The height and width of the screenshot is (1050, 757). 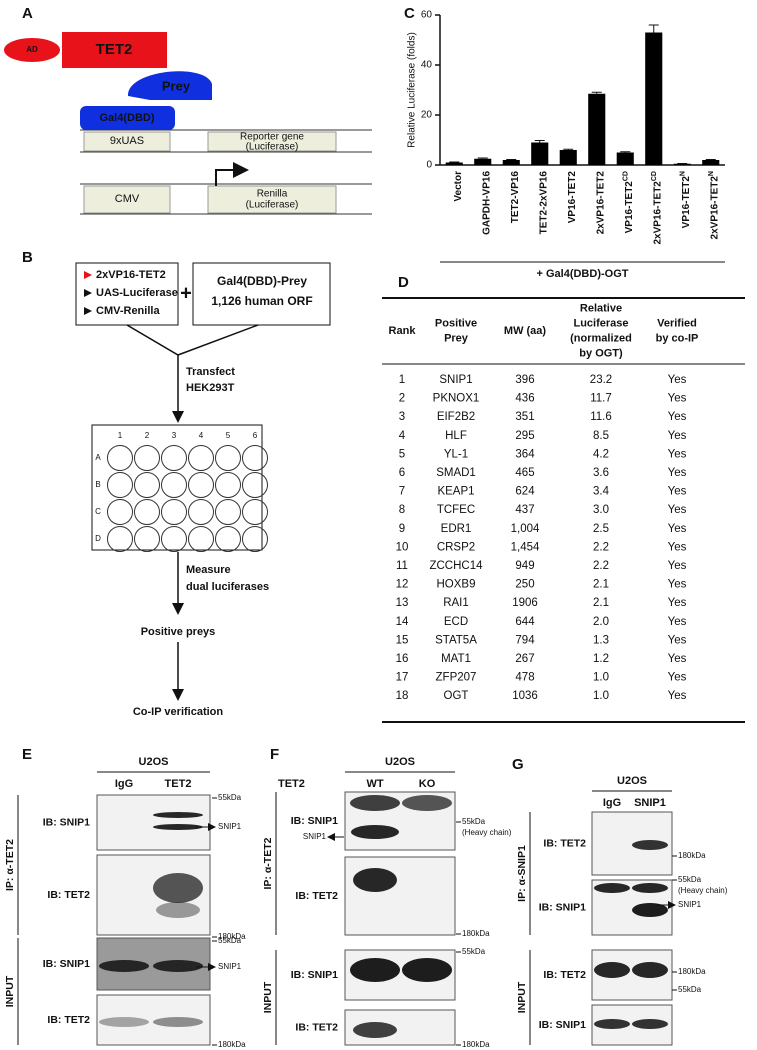 What do you see at coordinates (525, 622) in the screenshot?
I see `table-cell: 644` at bounding box center [525, 622].